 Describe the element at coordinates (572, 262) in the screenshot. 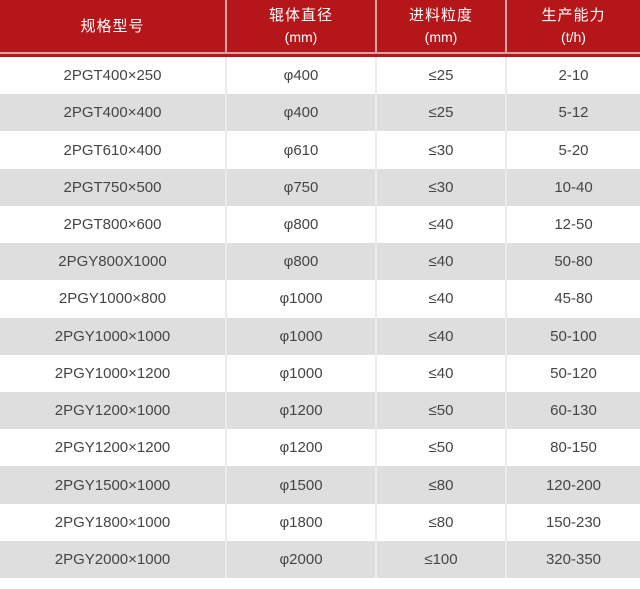

I see `table-cell: 50-80` at that location.